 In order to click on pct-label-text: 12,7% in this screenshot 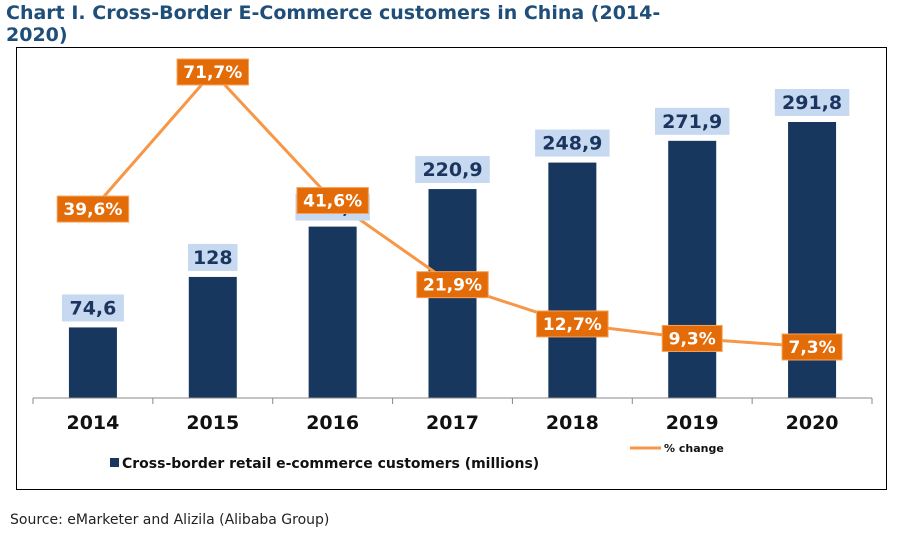, I will do `click(572, 325)`.